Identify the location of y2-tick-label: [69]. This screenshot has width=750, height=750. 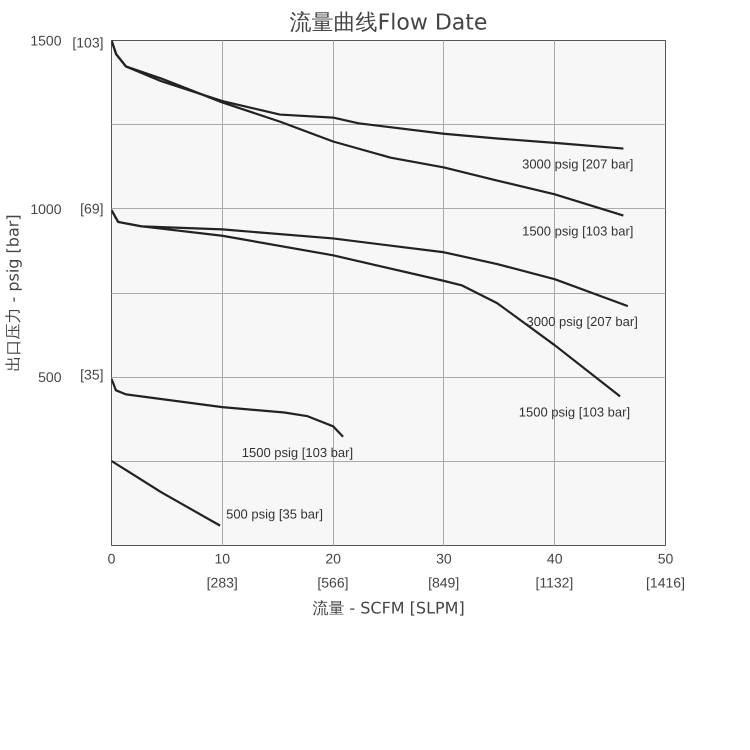
(92, 208).